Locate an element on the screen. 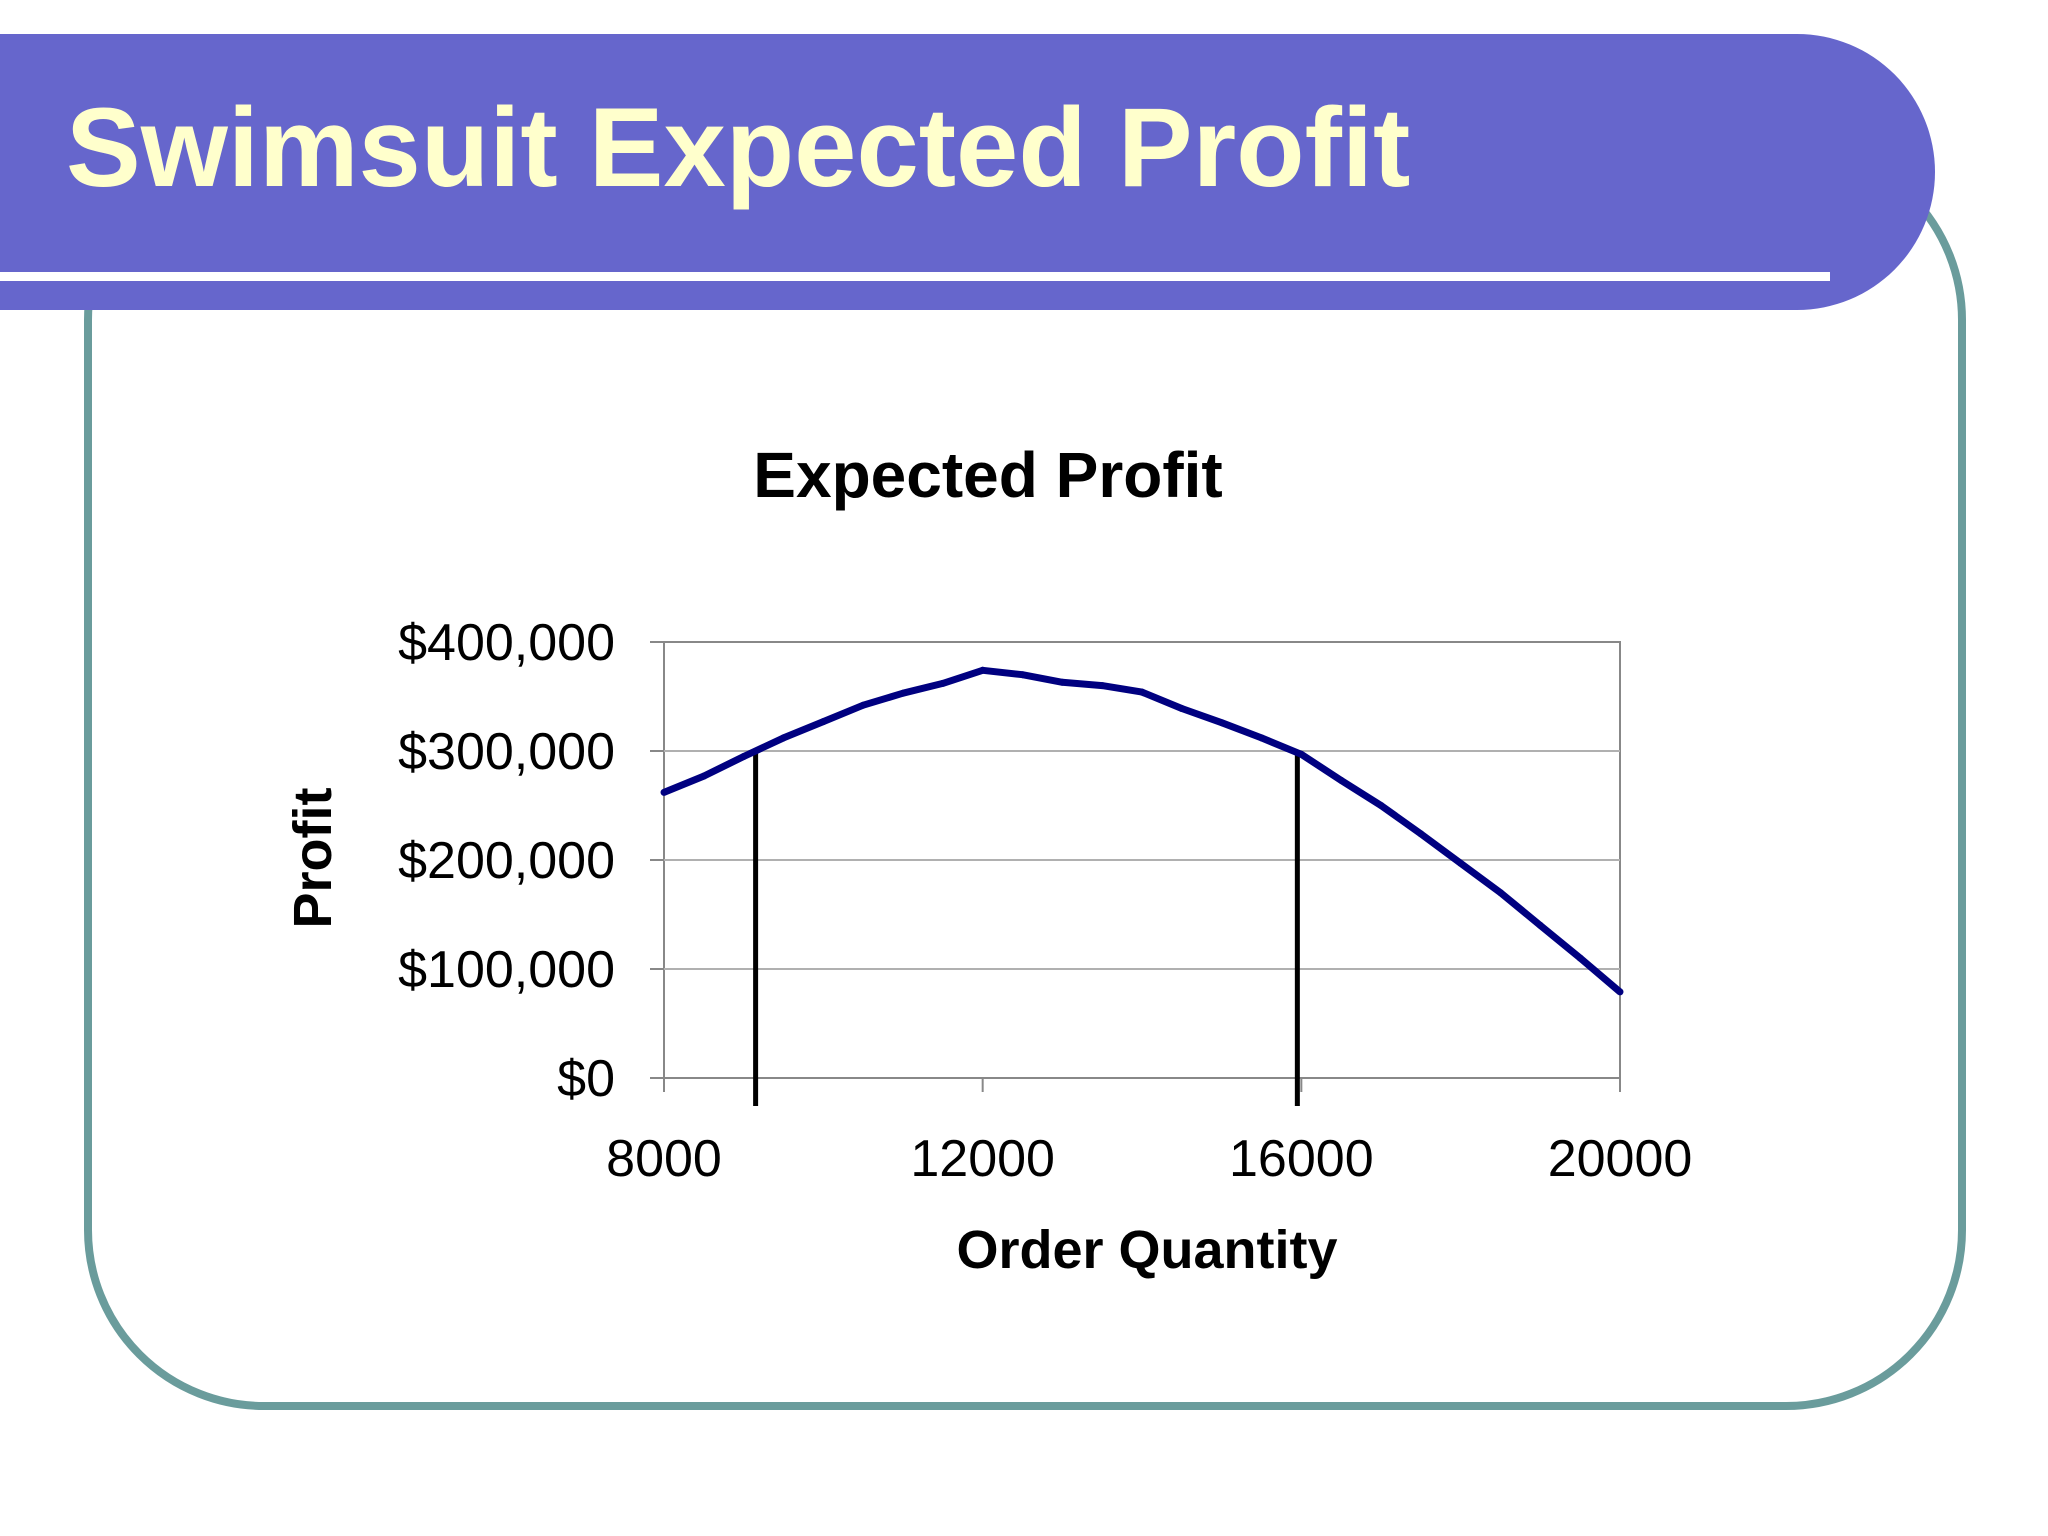  y-tick-label: $100,000 is located at coordinates (506, 970).